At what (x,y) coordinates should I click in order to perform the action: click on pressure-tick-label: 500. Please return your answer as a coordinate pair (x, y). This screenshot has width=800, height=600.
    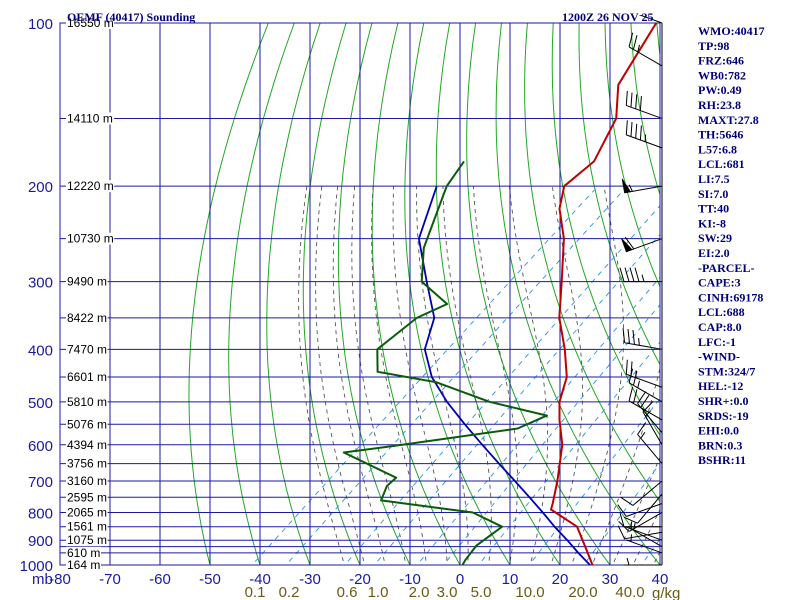
    Looking at the image, I should click on (40, 403).